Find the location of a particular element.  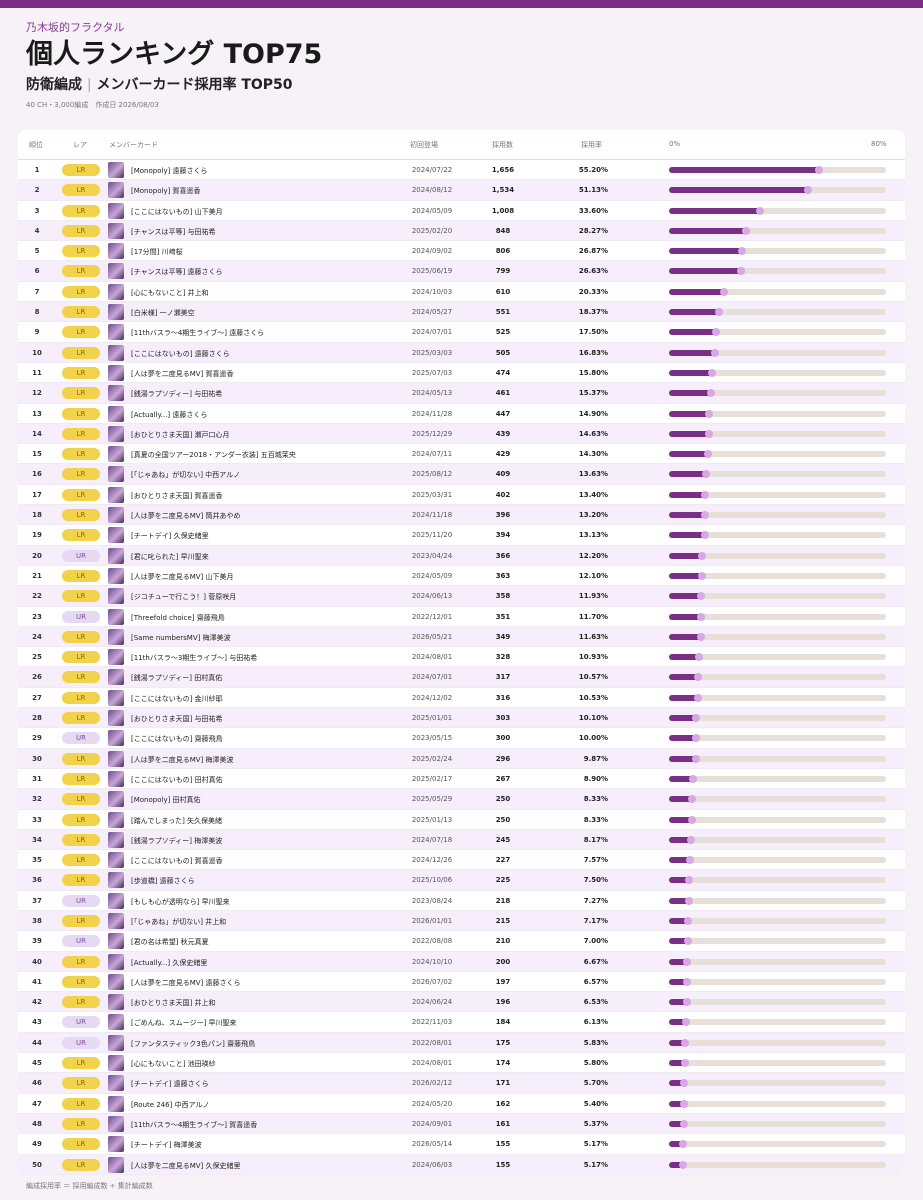

card-name: [ここにはないもの] 齋藤飛鳥 is located at coordinates (177, 739).